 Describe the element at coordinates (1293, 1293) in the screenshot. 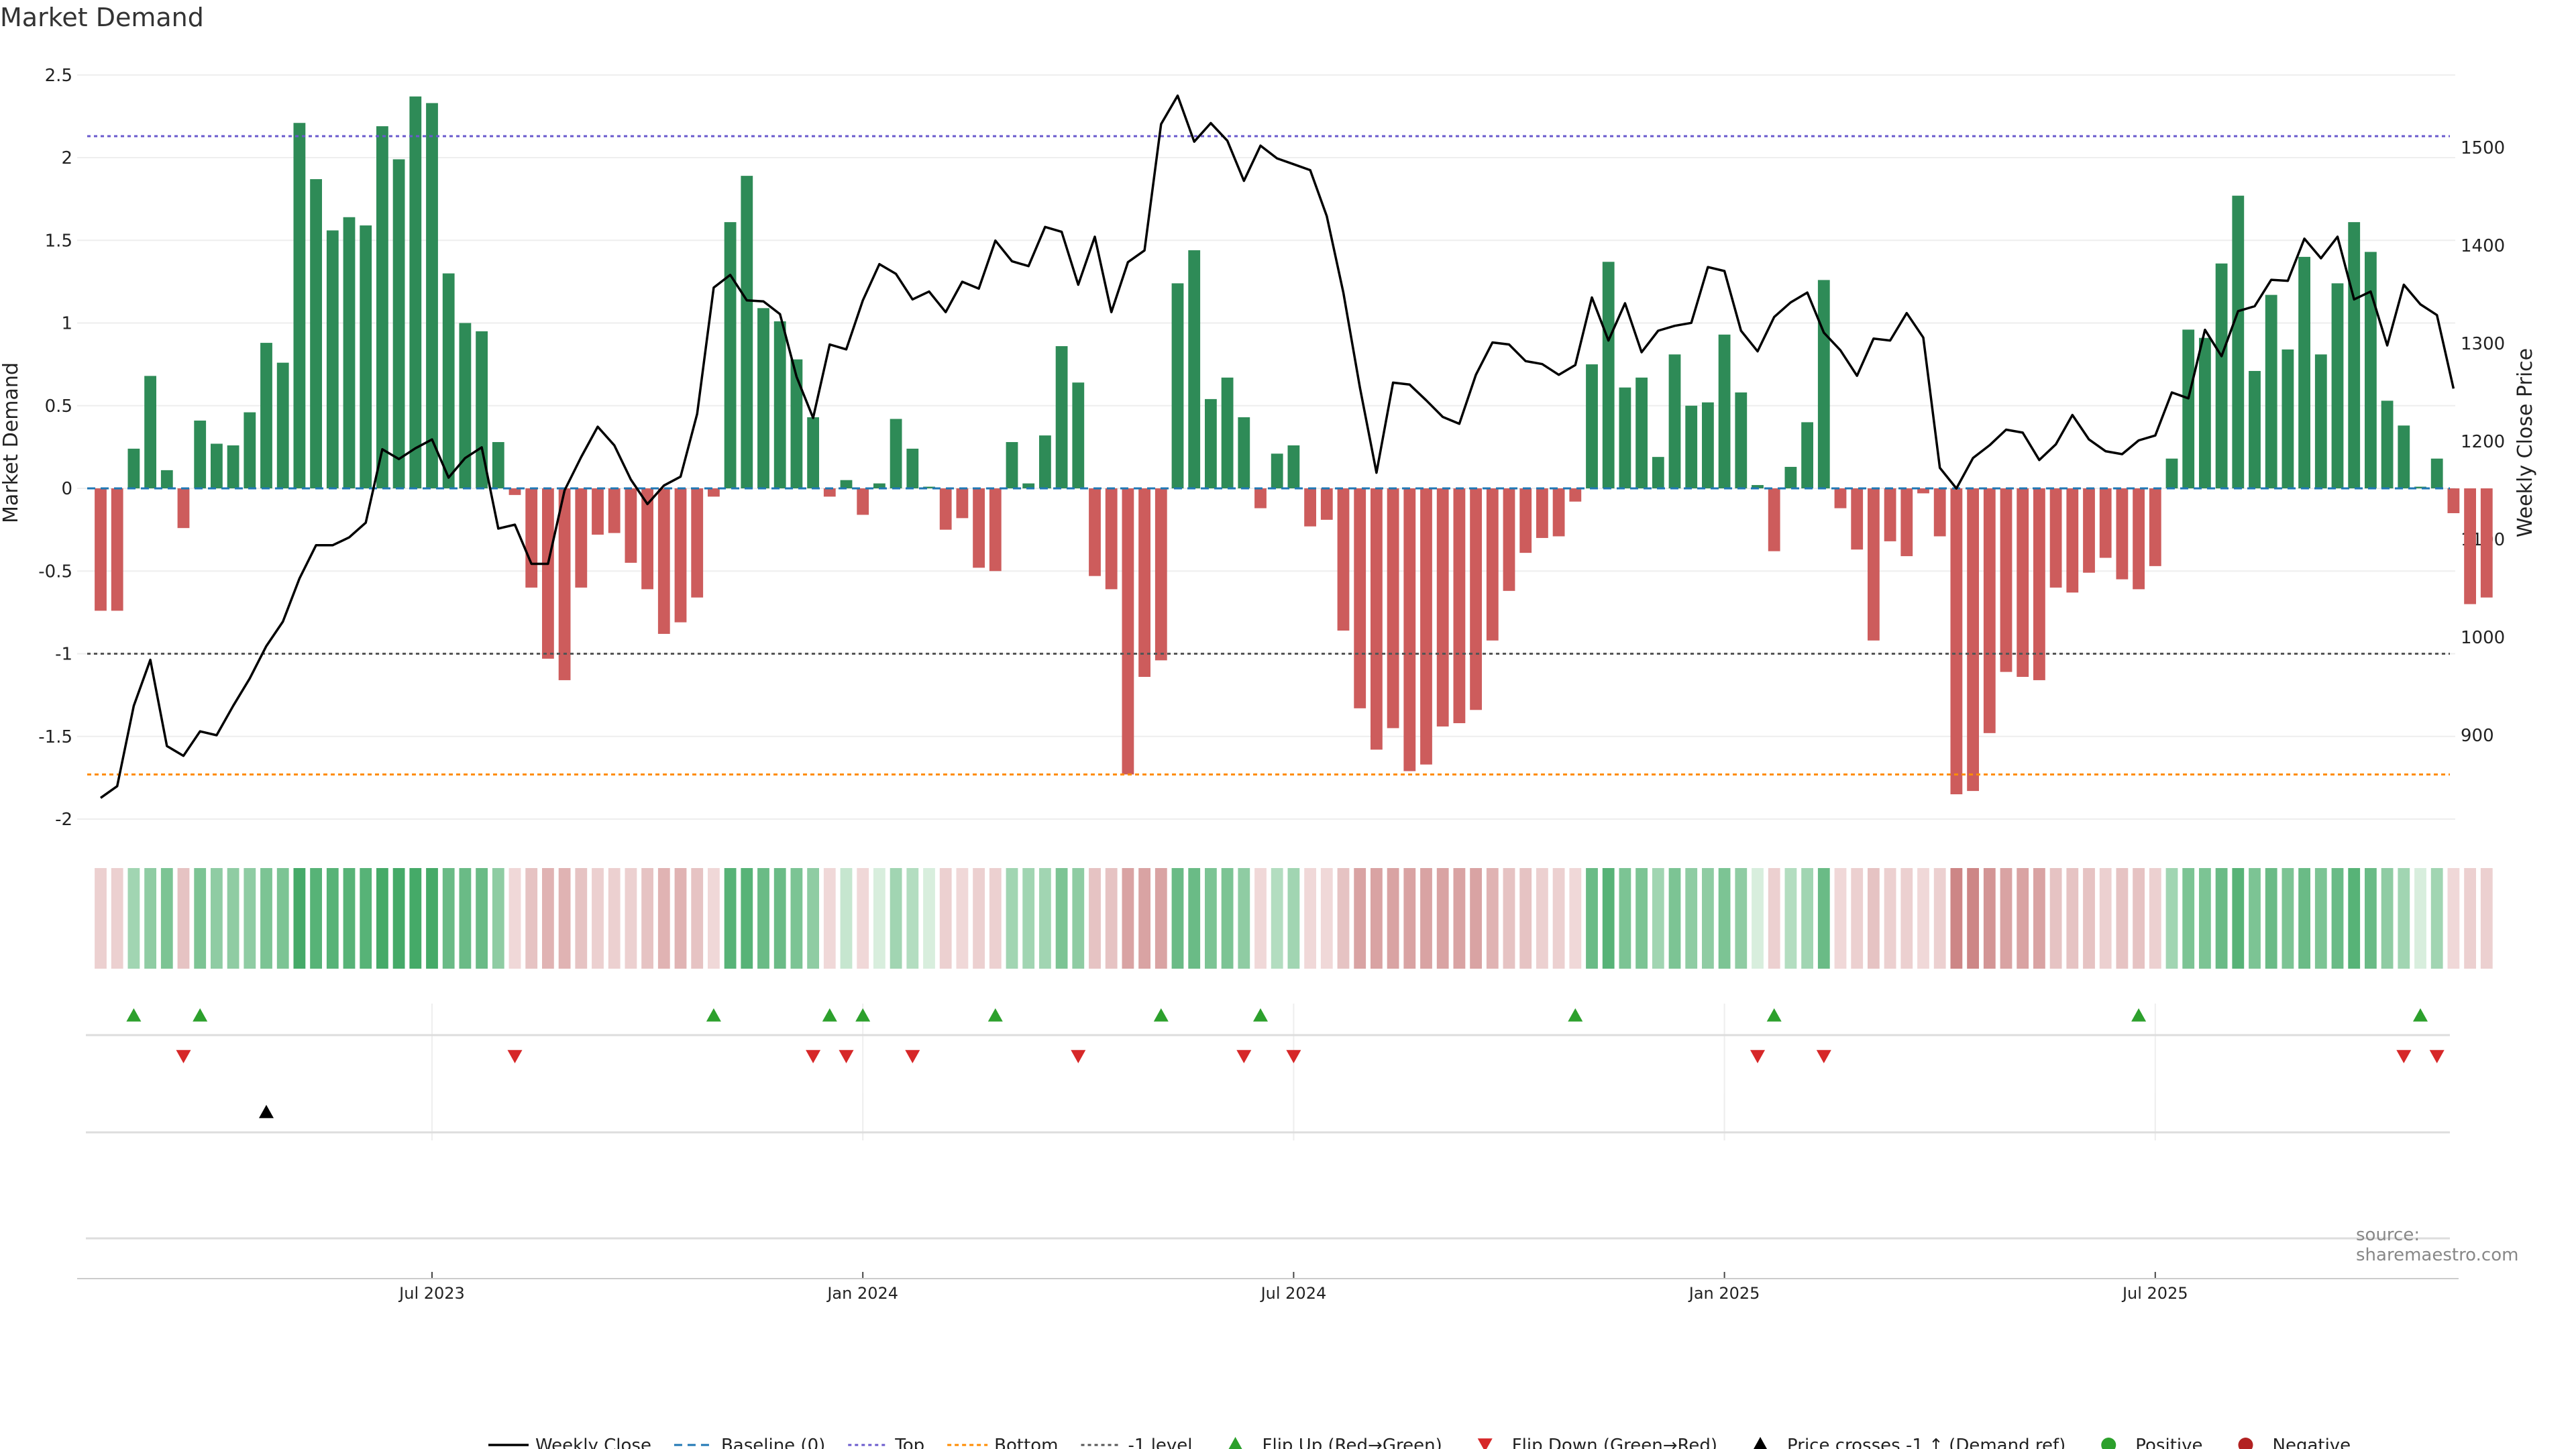

I see `x-tick-label: Jul 2024` at that location.